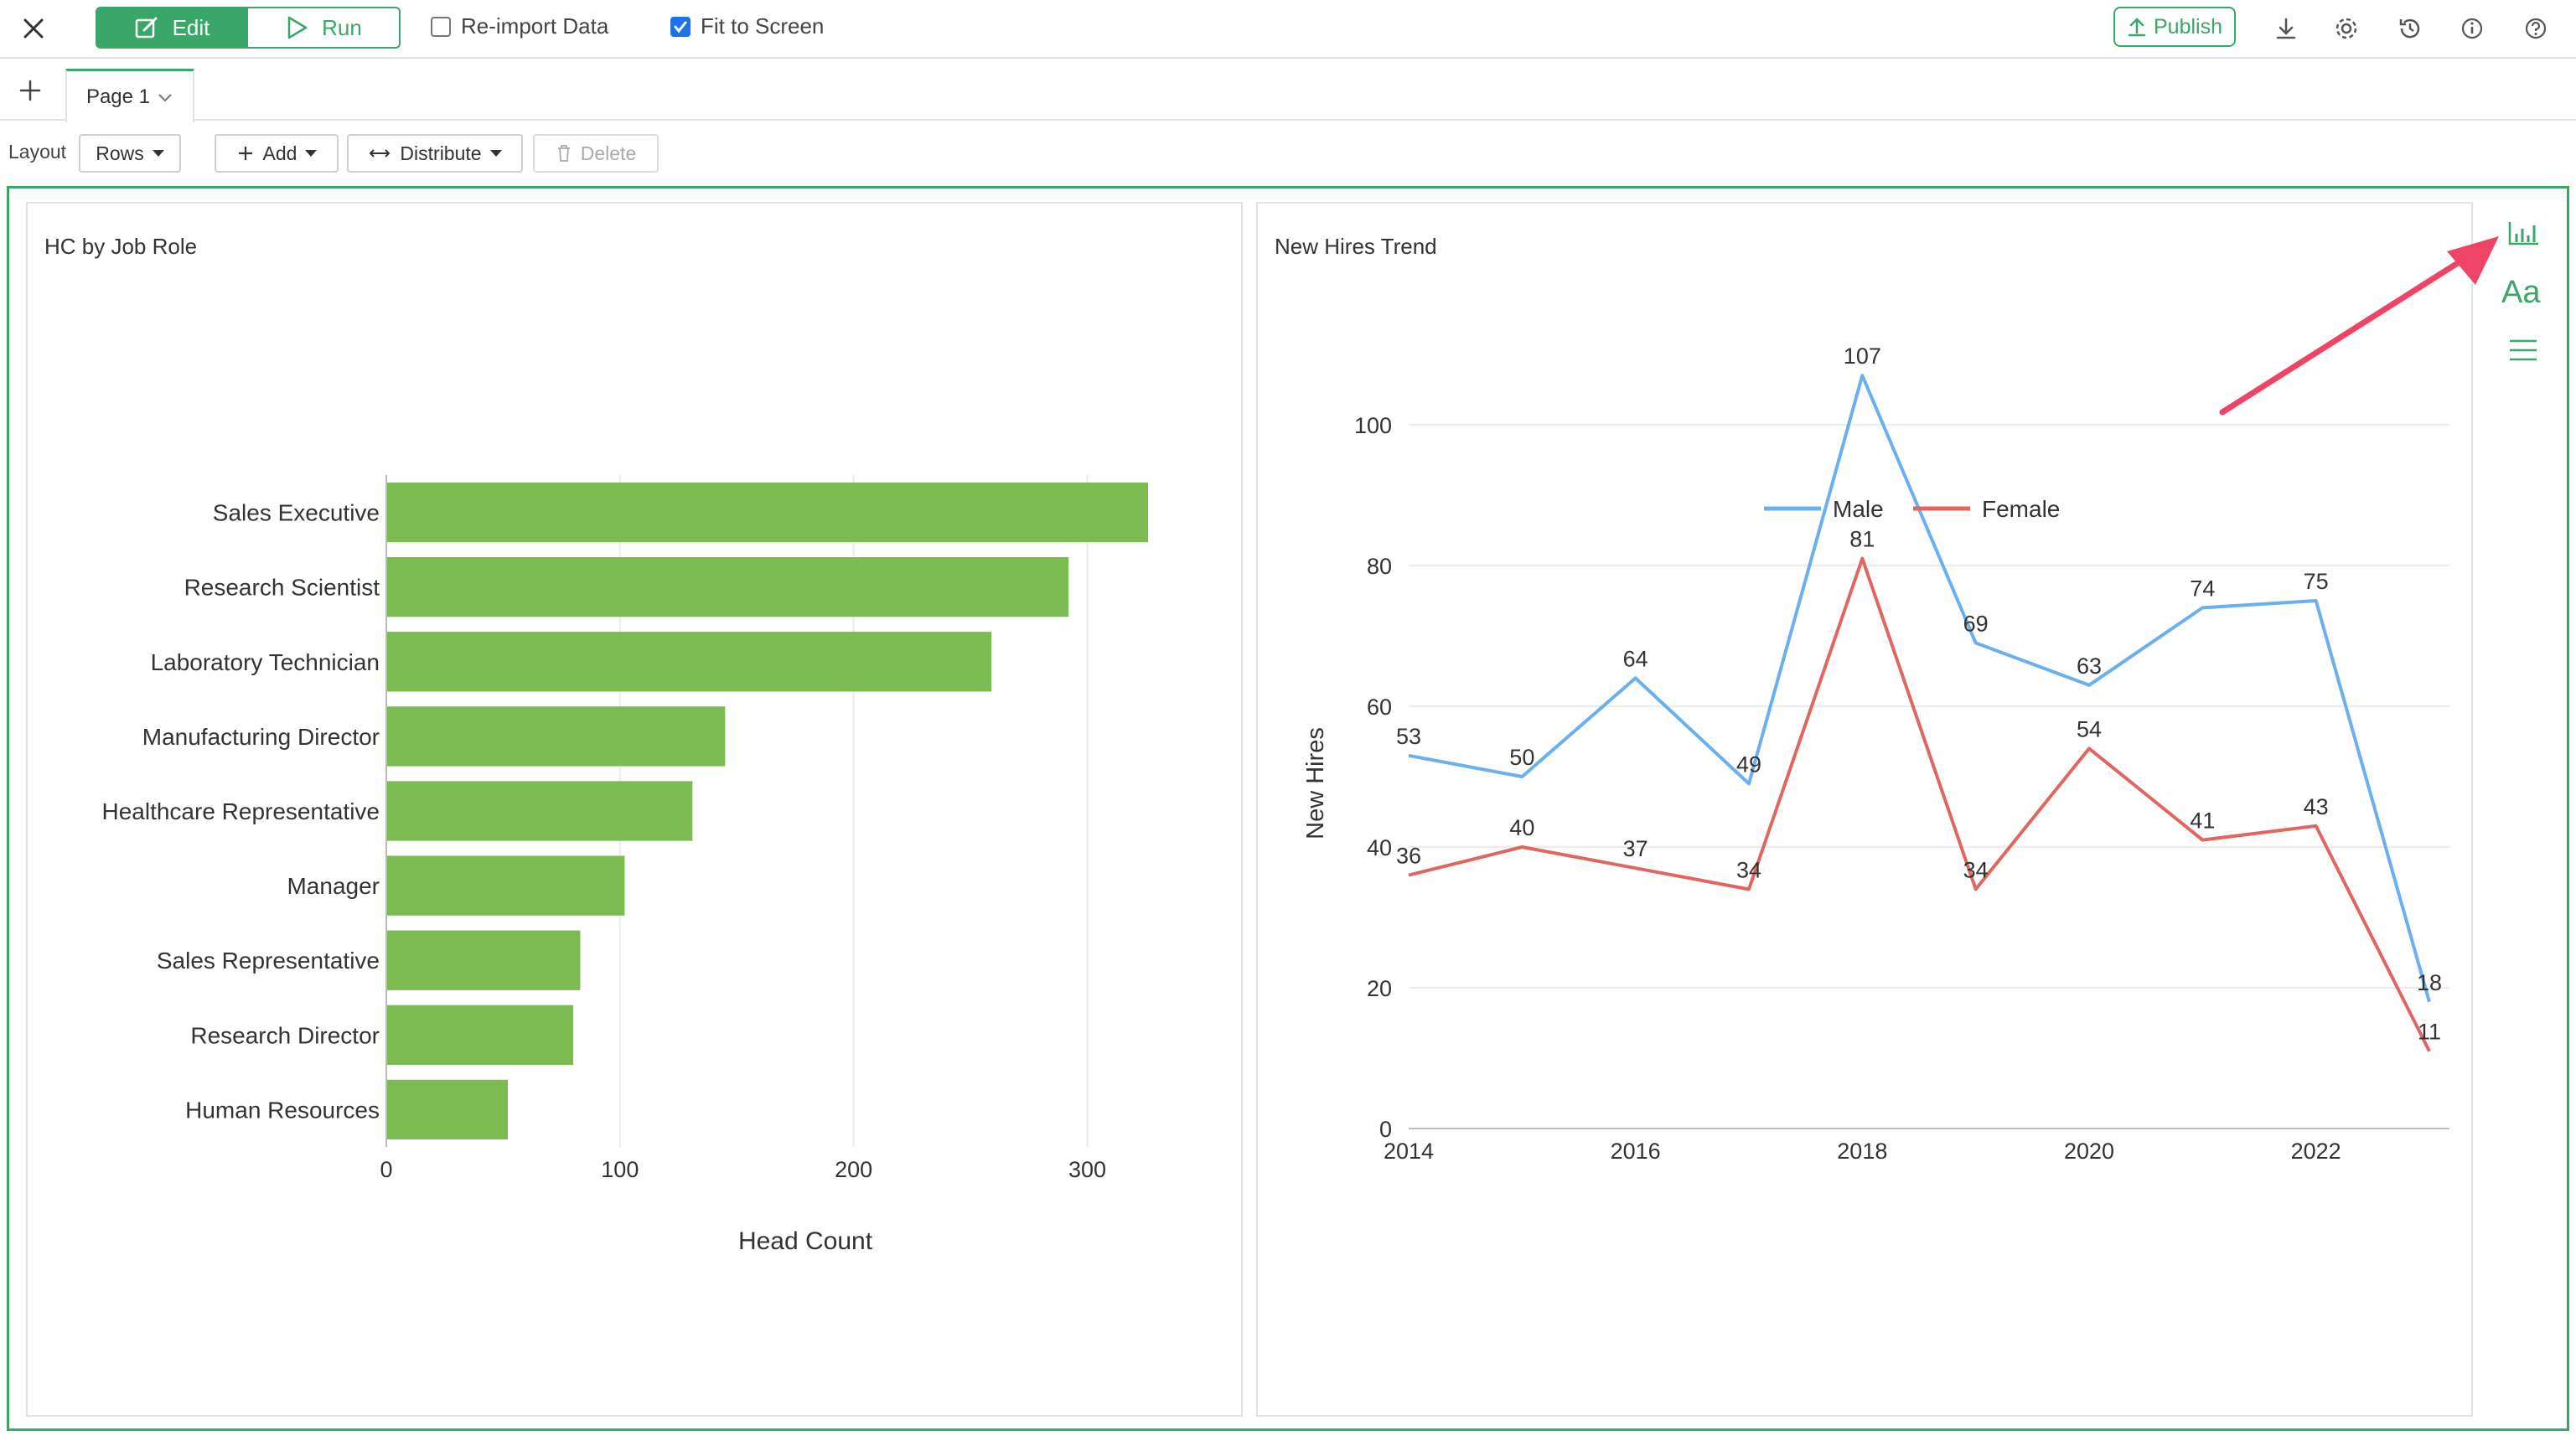 Image resolution: width=2576 pixels, height=1436 pixels. Describe the element at coordinates (1288, 91) in the screenshot. I see `page-tab-bar: Page 1` at that location.